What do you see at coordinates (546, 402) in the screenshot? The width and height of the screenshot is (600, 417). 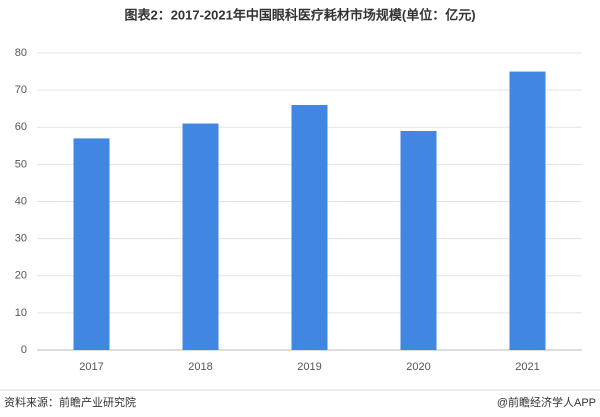 I see `credit: @前瞻经济学人APP` at bounding box center [546, 402].